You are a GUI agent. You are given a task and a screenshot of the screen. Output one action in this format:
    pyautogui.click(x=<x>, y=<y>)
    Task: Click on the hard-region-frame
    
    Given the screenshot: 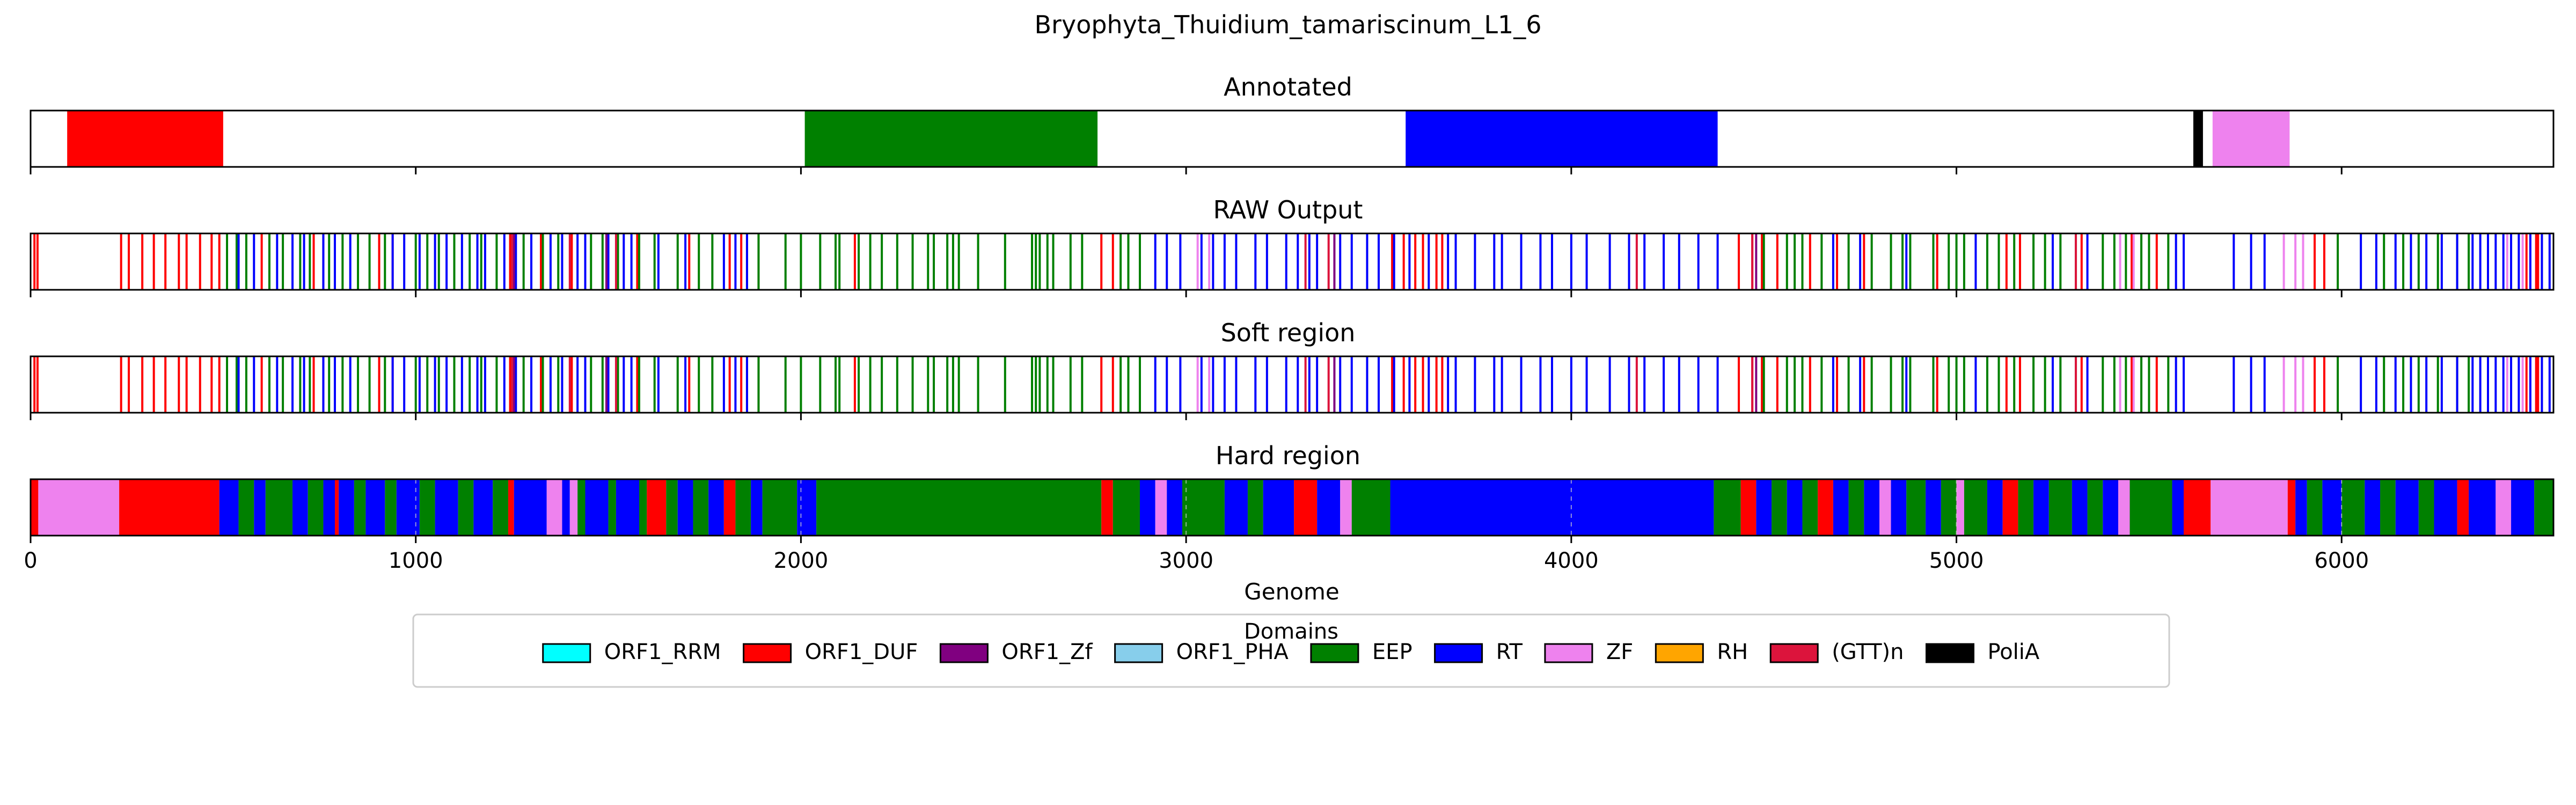 What is the action you would take?
    pyautogui.click(x=1292, y=507)
    